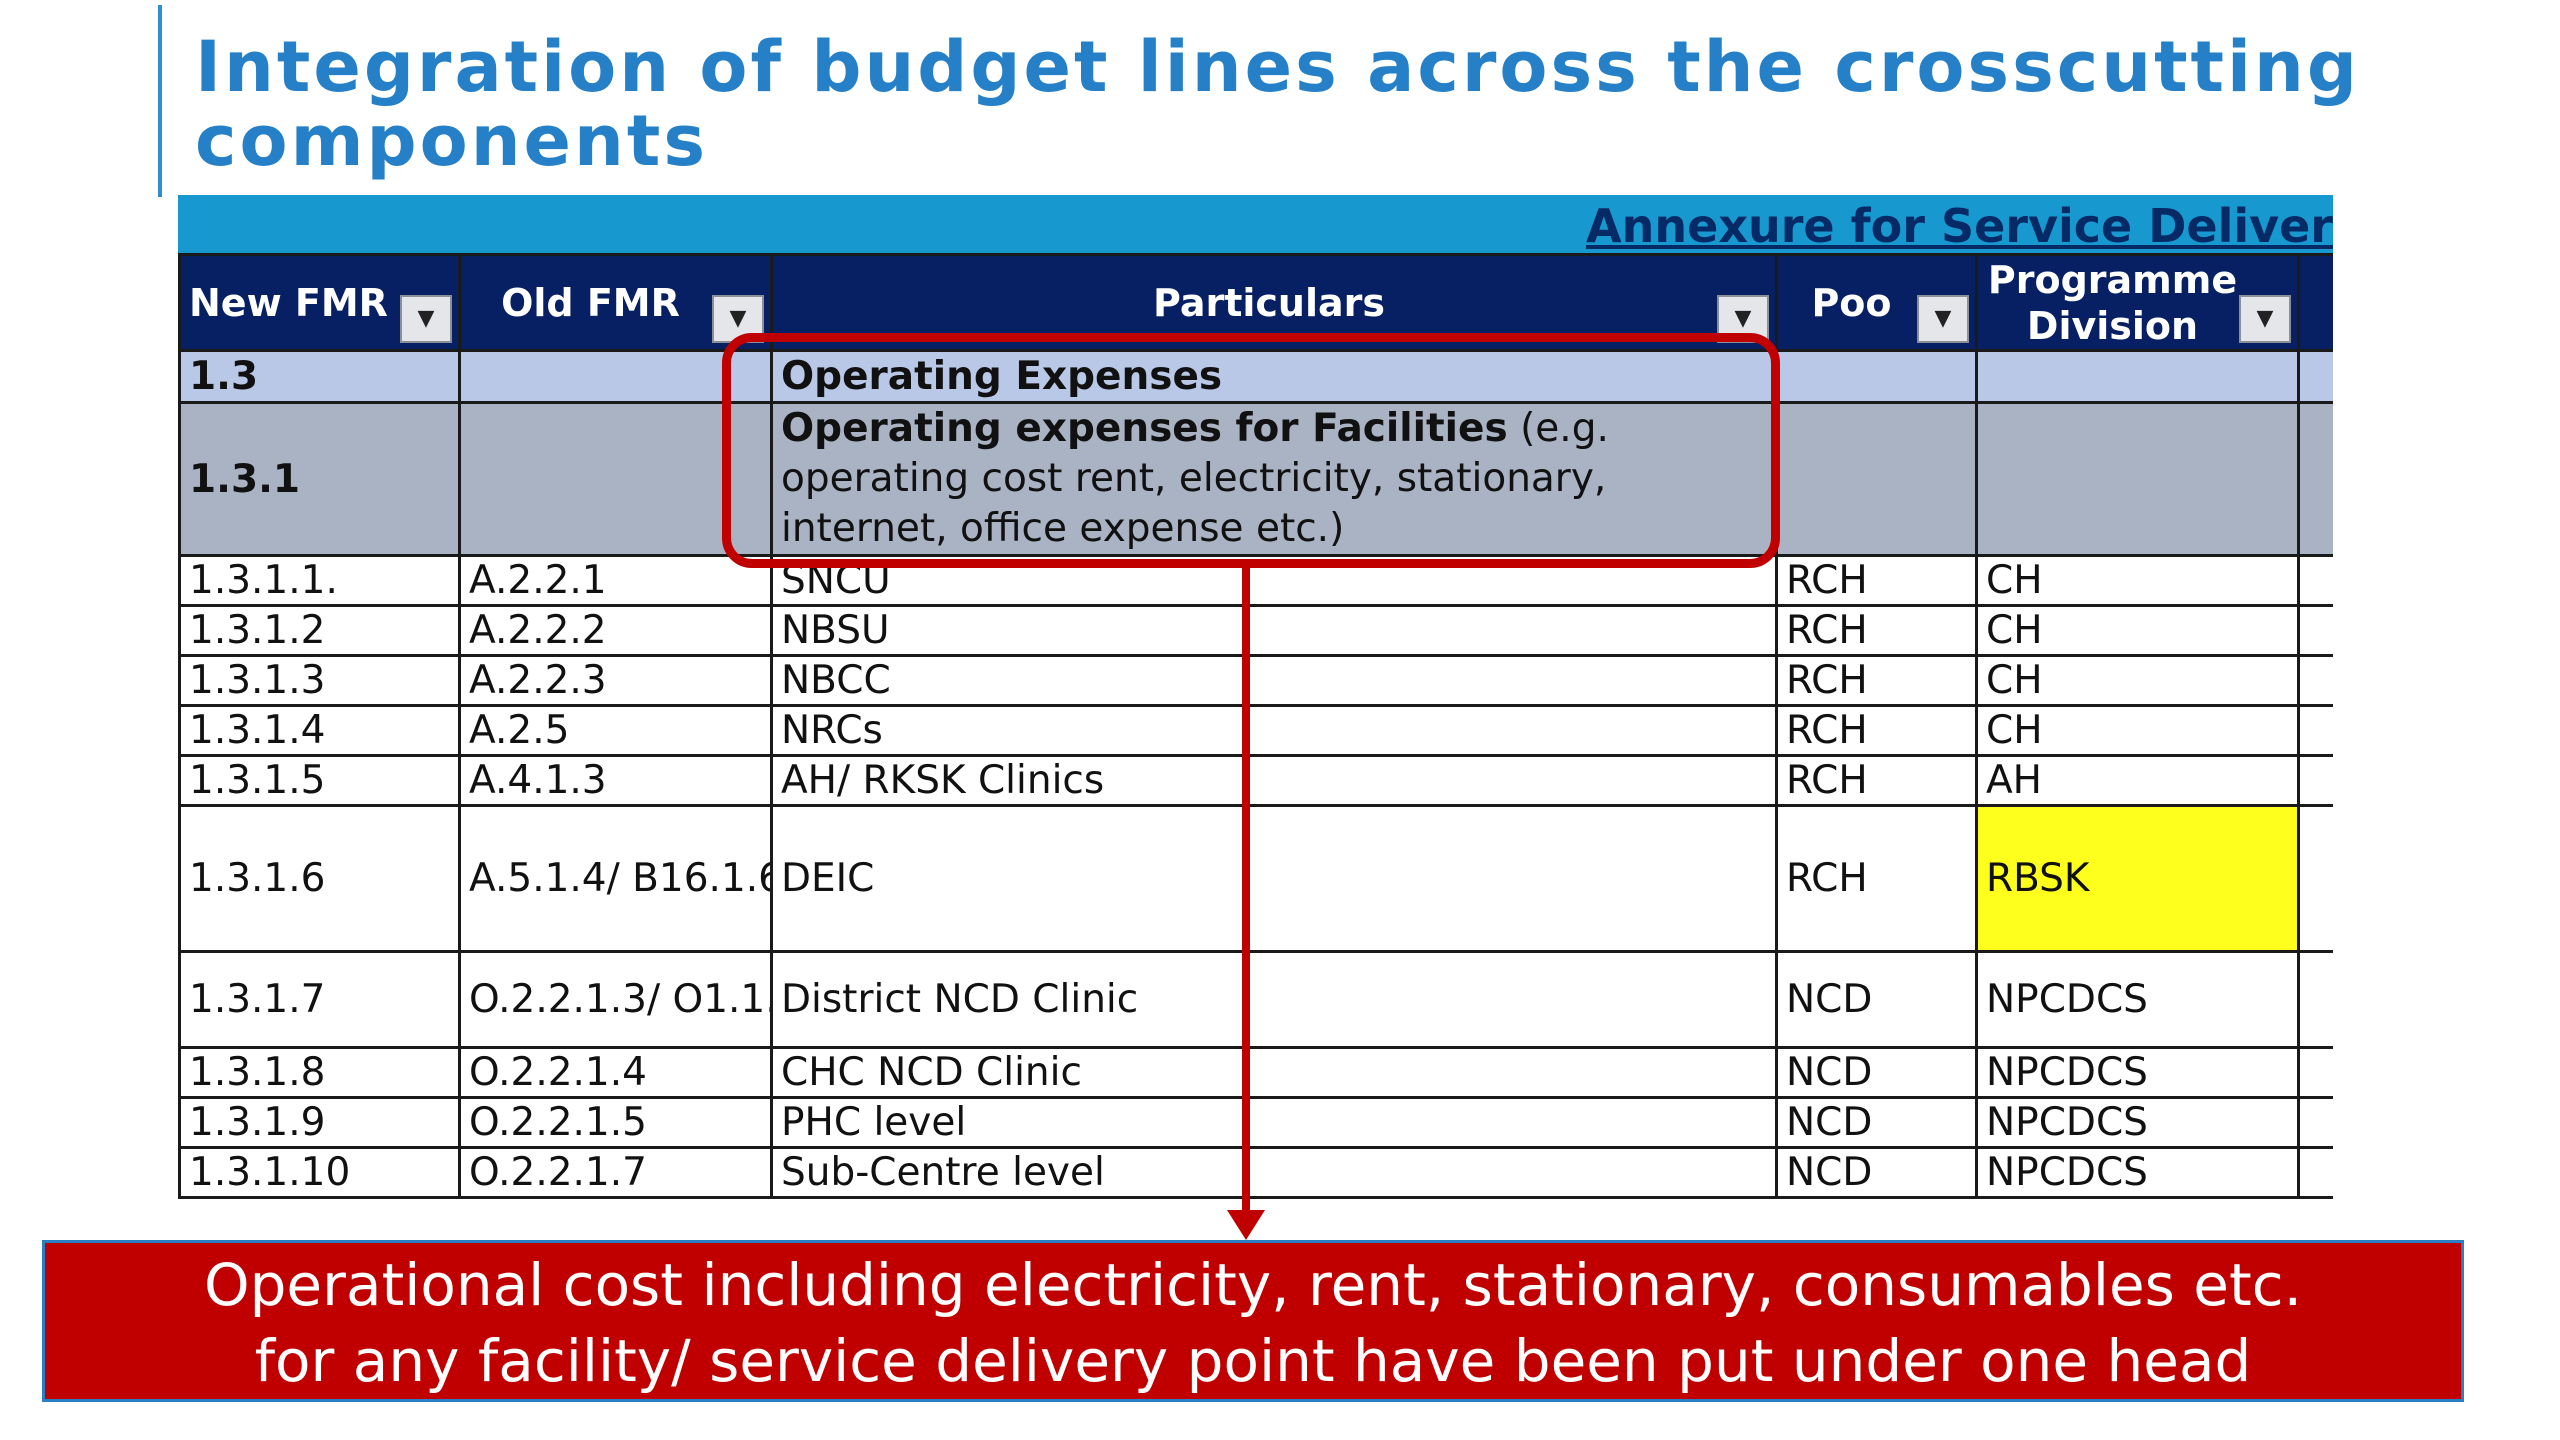 Image resolution: width=2560 pixels, height=1440 pixels. I want to click on cell-particulars: AH/ RKSK Clinics, so click(1274, 780).